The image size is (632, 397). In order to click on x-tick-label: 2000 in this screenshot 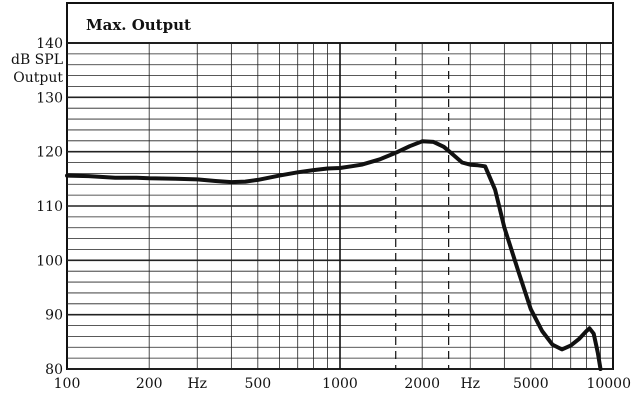, I will do `click(422, 384)`.